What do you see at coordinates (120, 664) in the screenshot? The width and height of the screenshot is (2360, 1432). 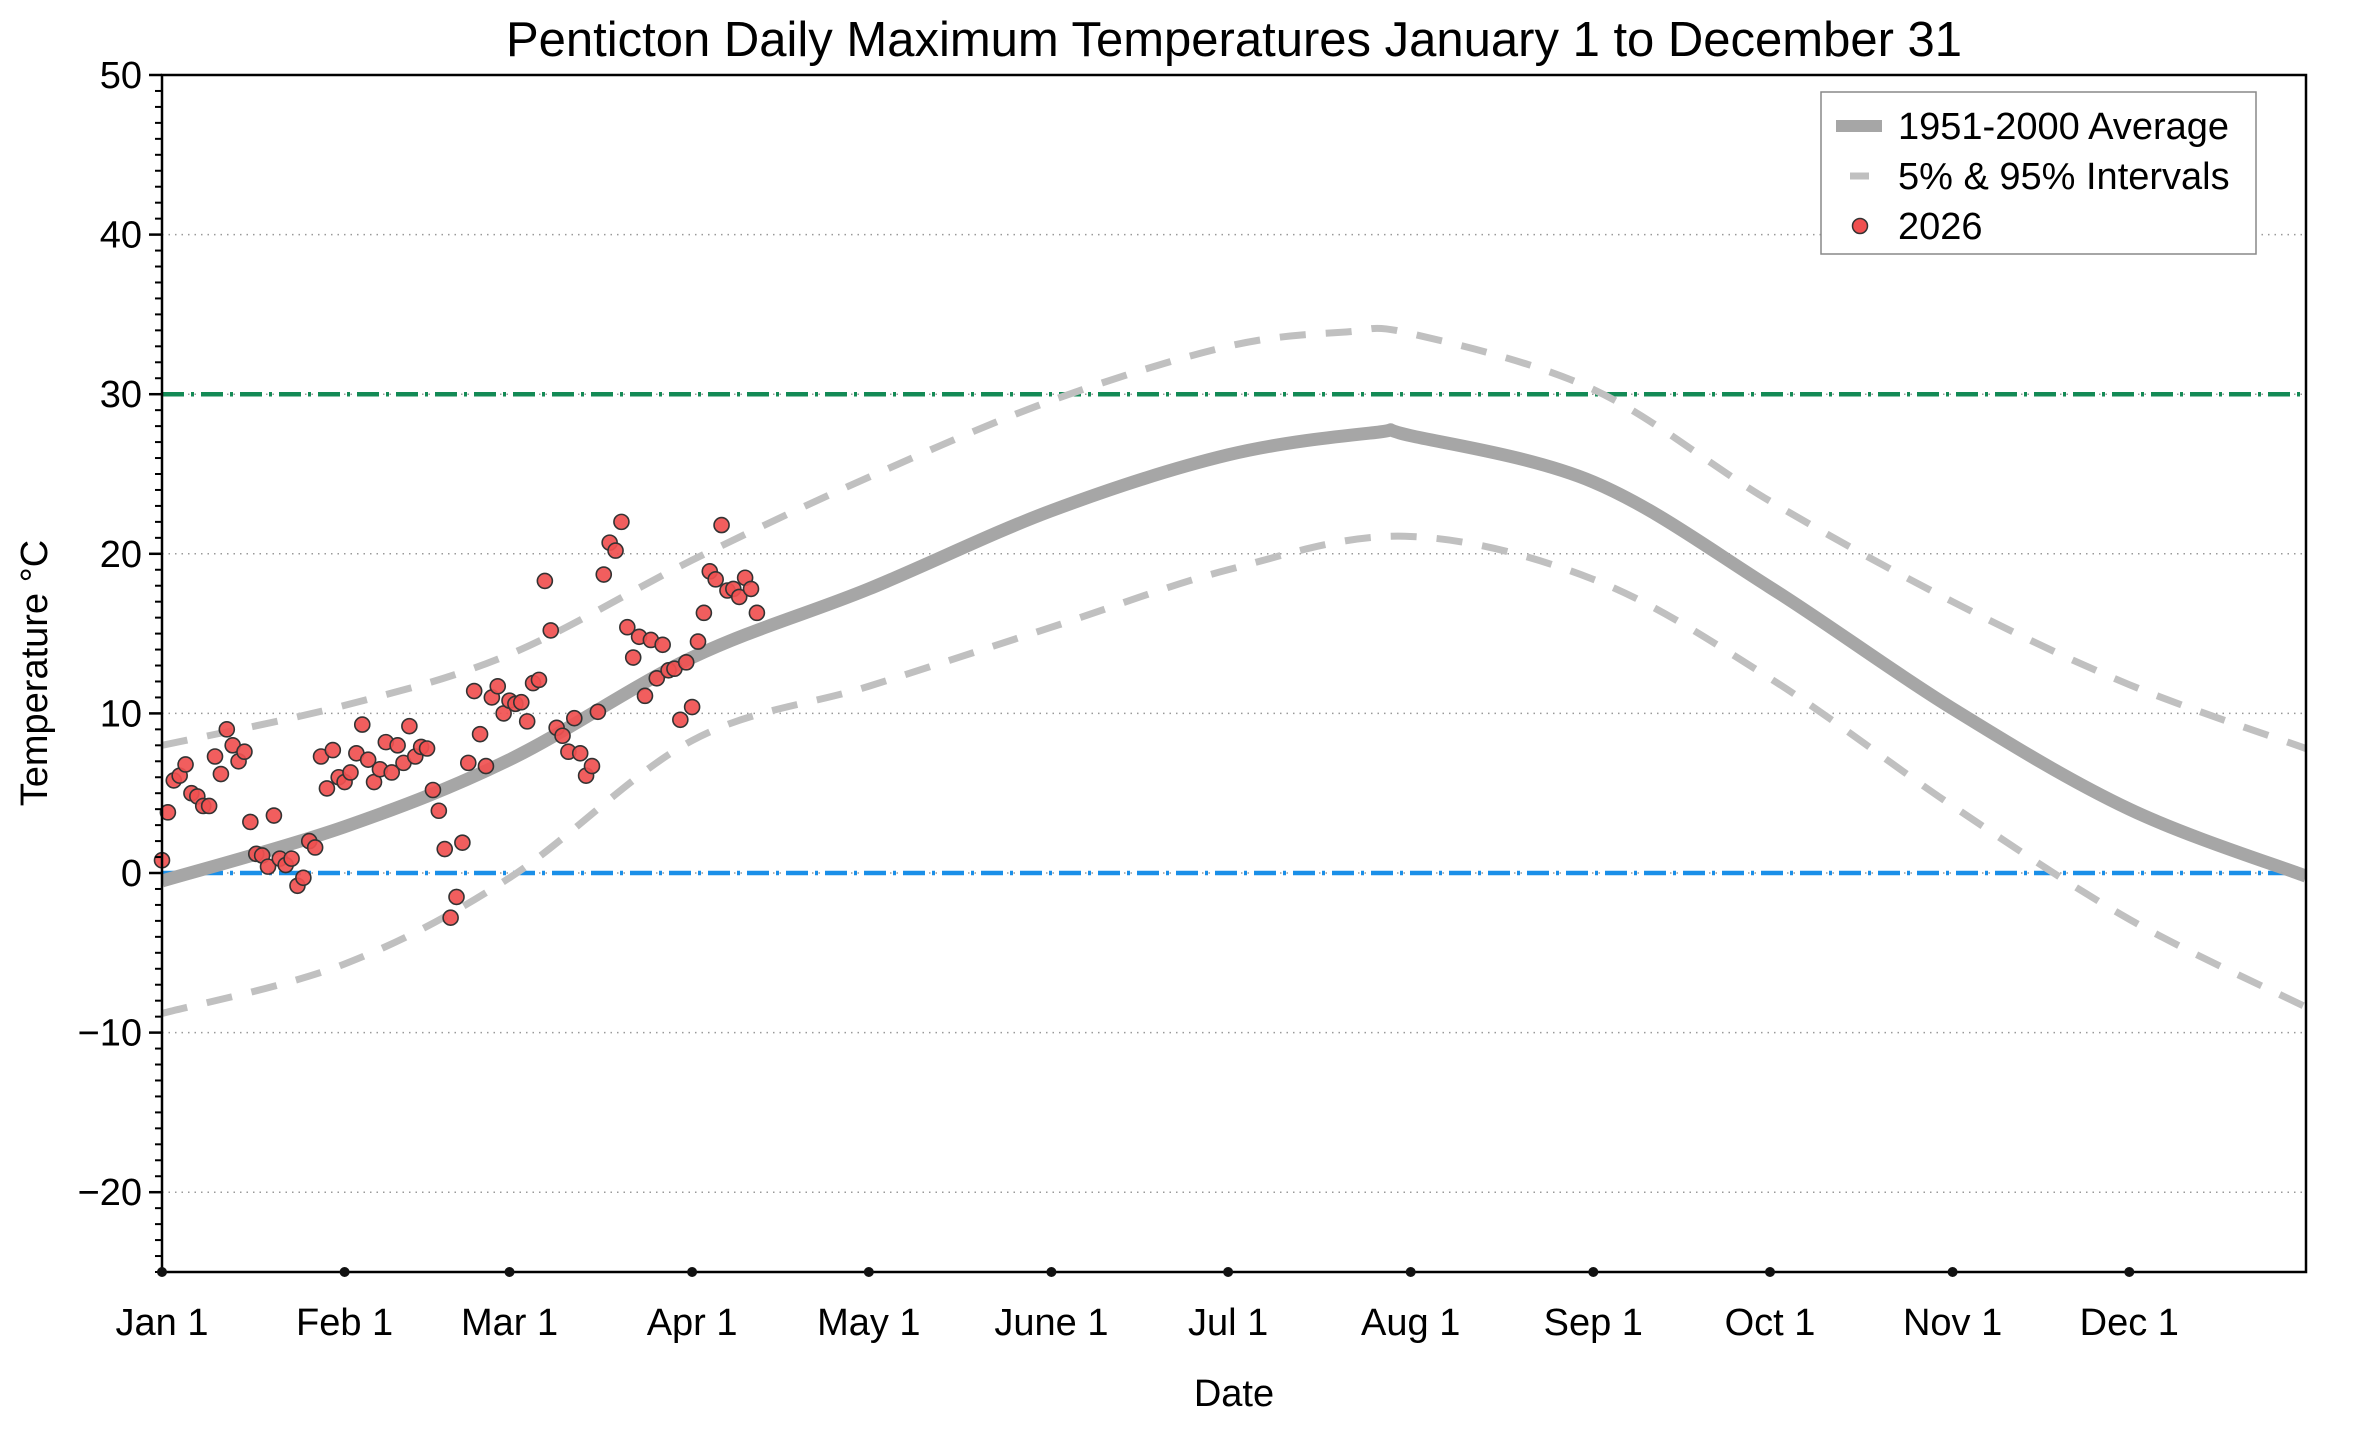 I see `y-axis: −20 −10 0 10 20 30 40 50` at bounding box center [120, 664].